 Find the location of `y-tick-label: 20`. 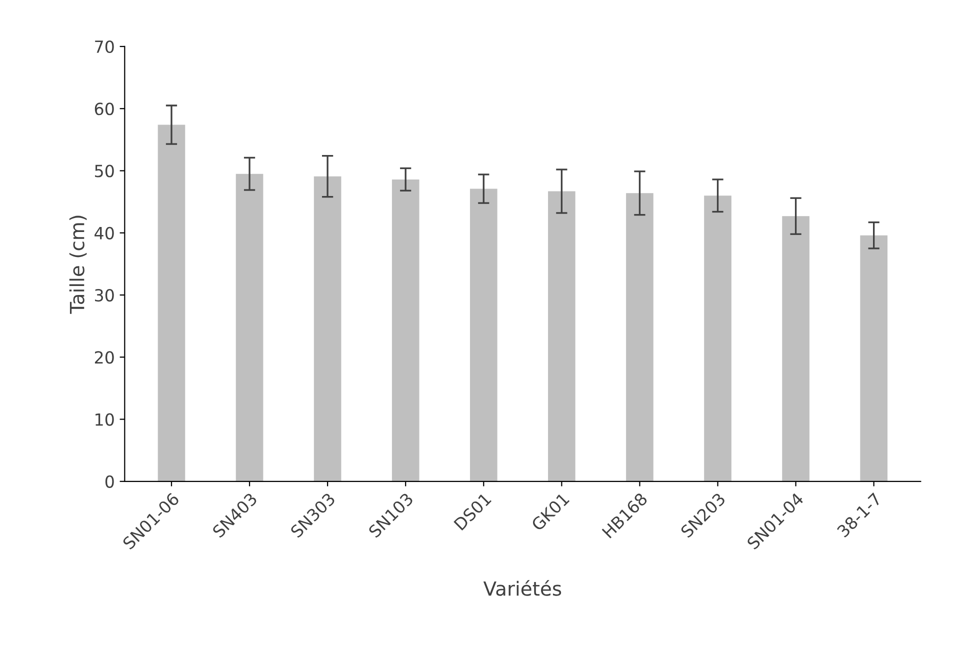

y-tick-label: 20 is located at coordinates (104, 357).